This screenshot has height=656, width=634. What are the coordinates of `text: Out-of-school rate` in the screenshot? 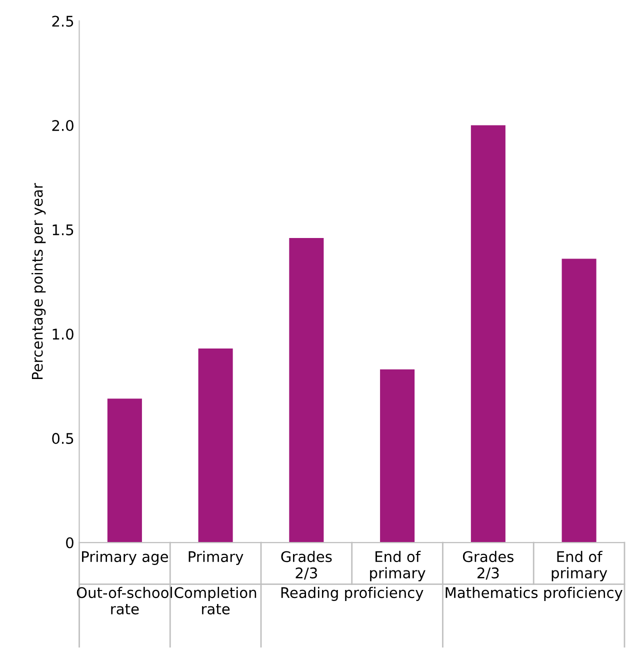 It's located at (124, 600).